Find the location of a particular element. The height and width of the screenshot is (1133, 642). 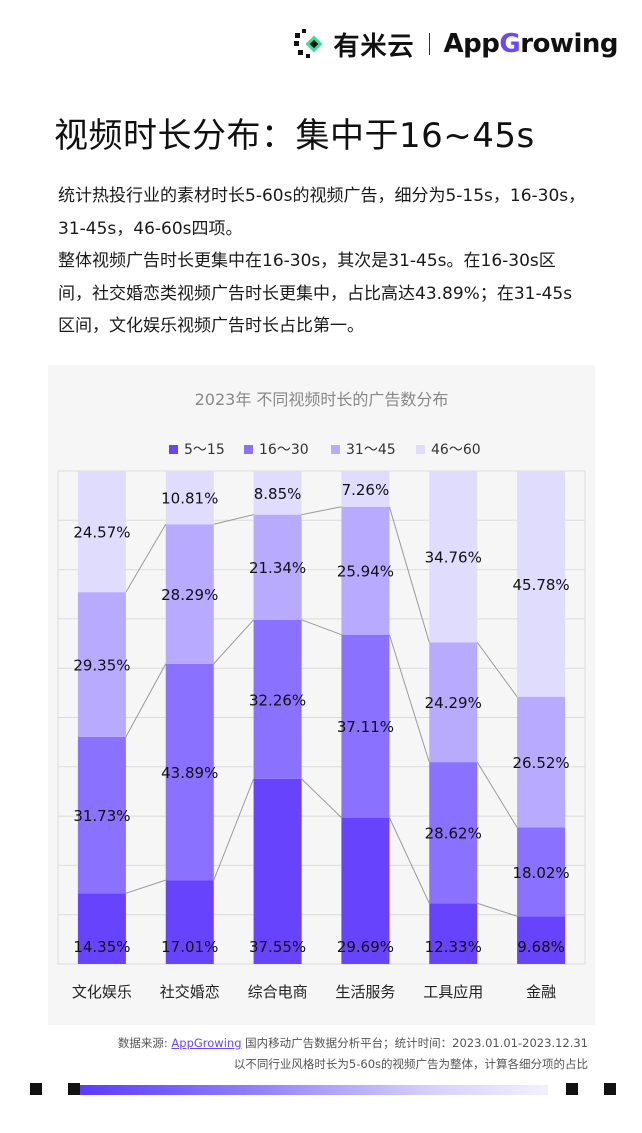

data-label: 18.02% is located at coordinates (540, 873).